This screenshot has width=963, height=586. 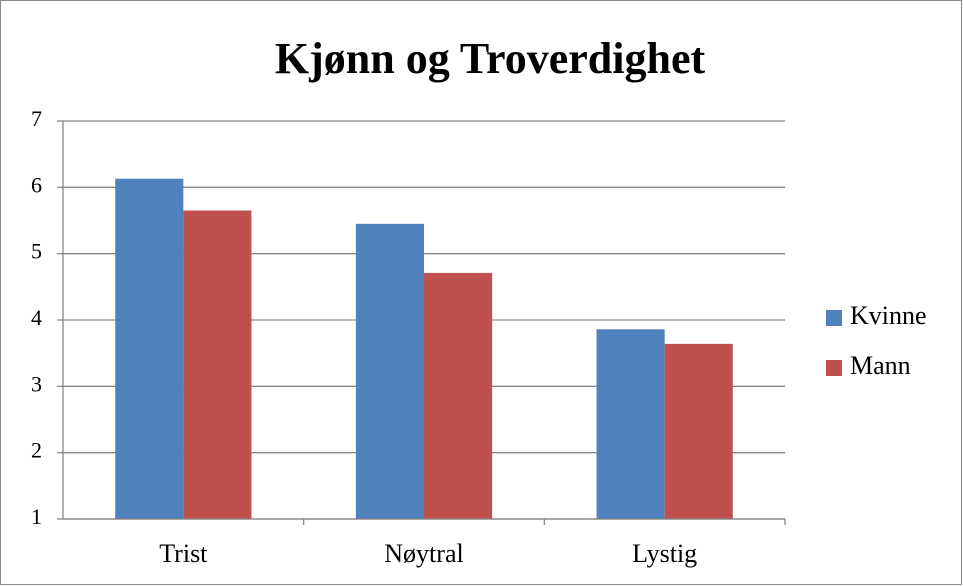 What do you see at coordinates (490, 58) in the screenshot?
I see `chart-title: Kjønn og Troverdighet` at bounding box center [490, 58].